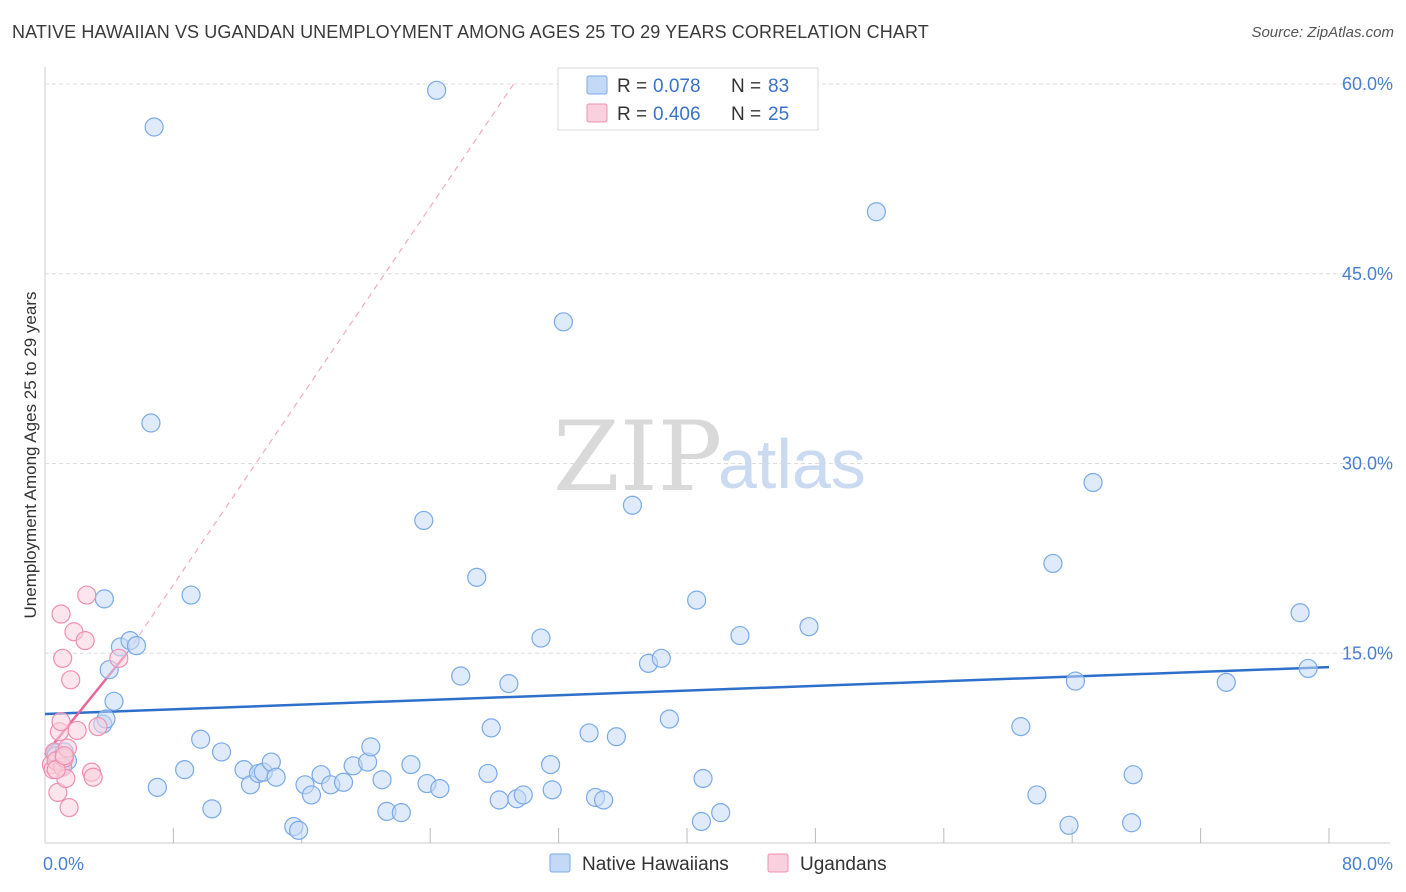  What do you see at coordinates (688, 99) in the screenshot?
I see `legend-stats: R = 0.078 N = 83 R = 0.406 N = 25` at bounding box center [688, 99].